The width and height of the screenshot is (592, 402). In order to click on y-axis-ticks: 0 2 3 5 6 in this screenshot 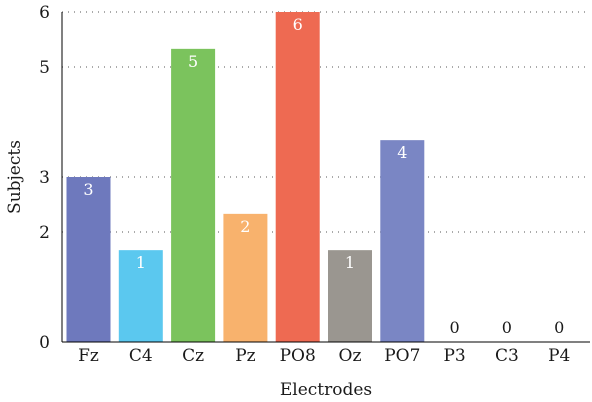, I will do `click(44, 178)`.